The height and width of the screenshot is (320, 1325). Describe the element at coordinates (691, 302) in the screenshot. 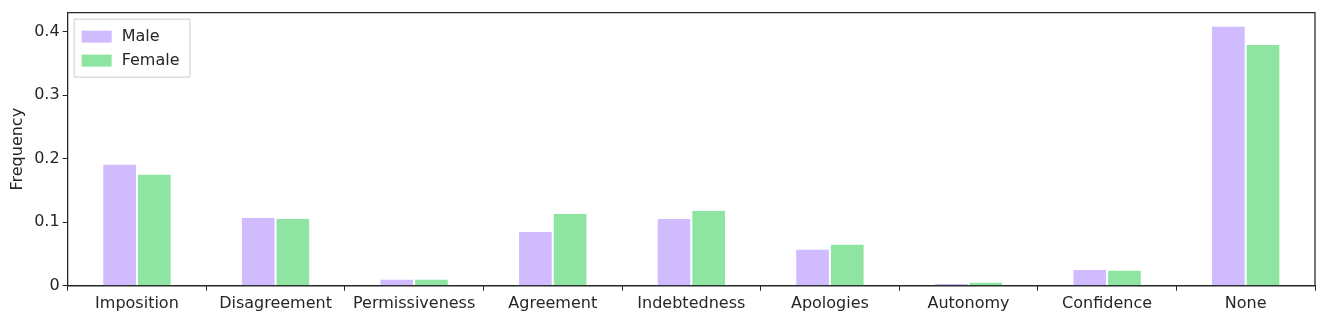

I see `x-tick-label: Indebtedness` at that location.